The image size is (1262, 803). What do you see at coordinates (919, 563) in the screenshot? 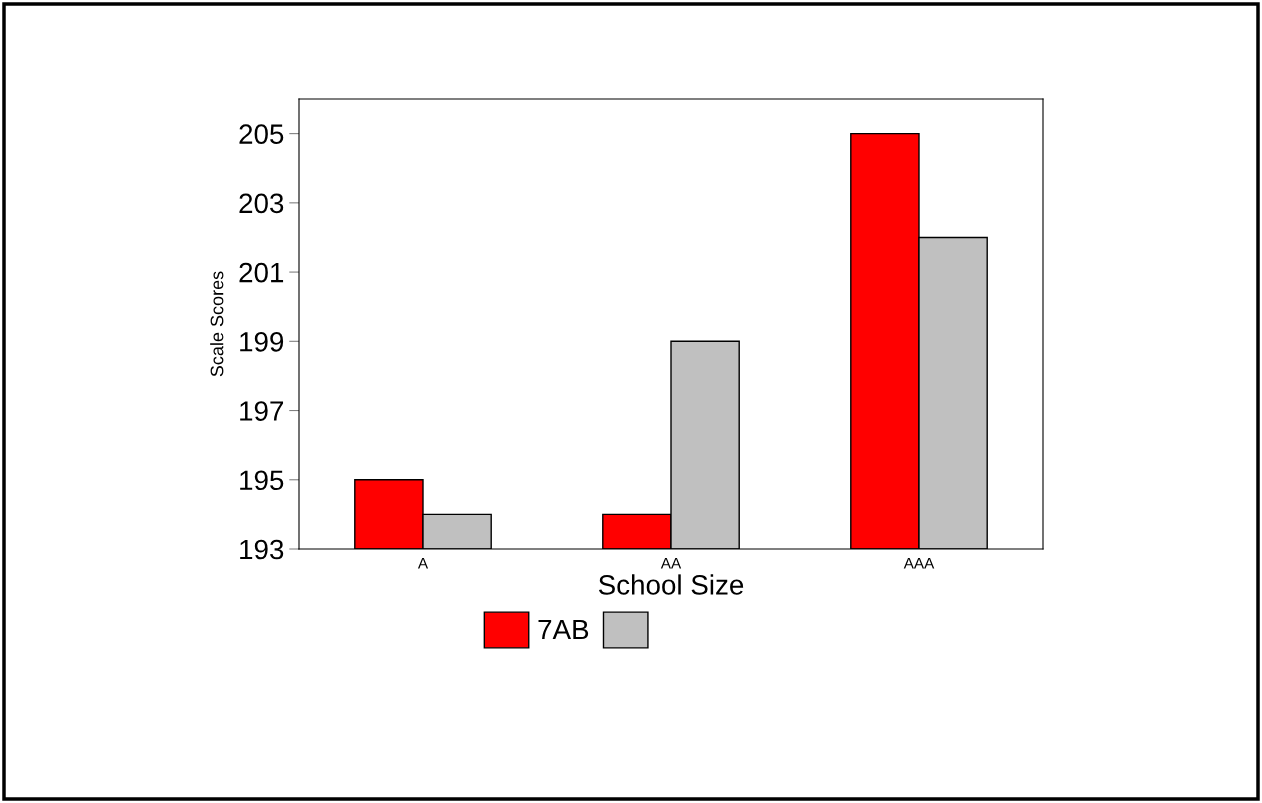
I see `x-tick-label: AAA` at bounding box center [919, 563].